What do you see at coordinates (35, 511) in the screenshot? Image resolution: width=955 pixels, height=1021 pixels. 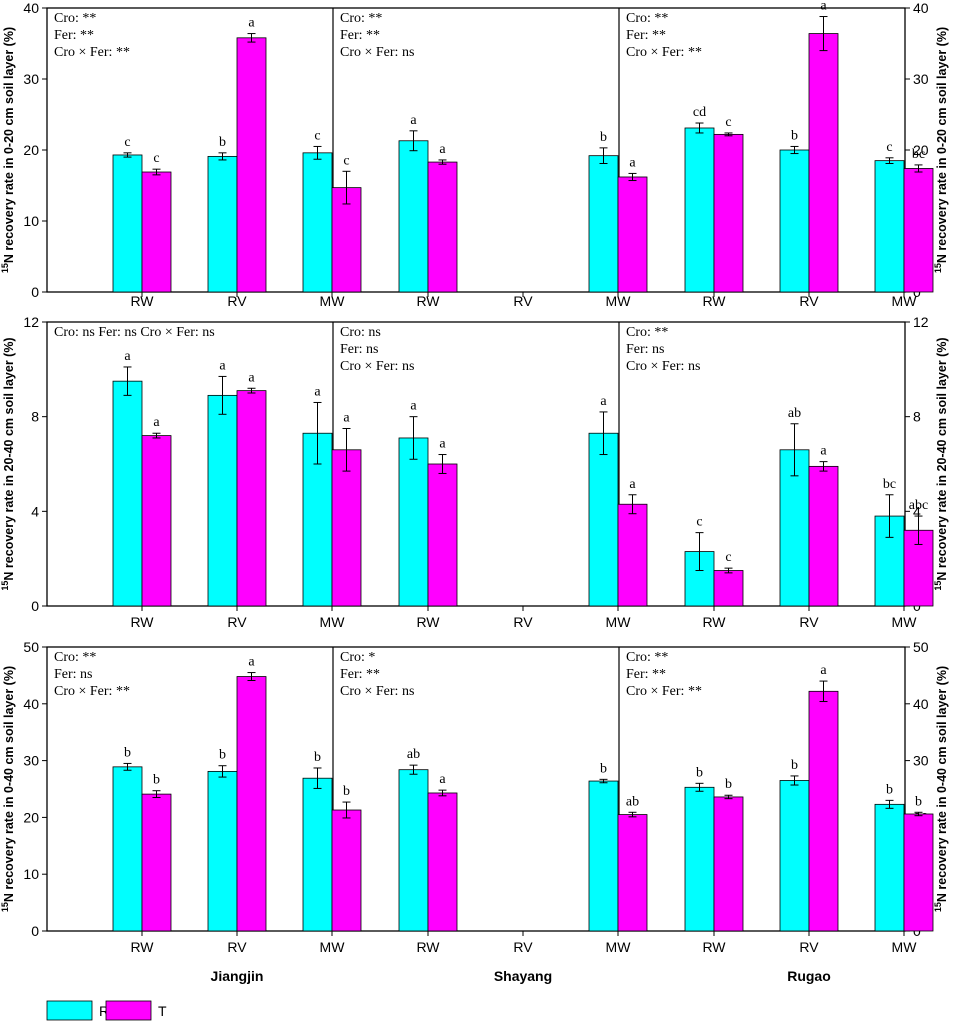 I see `y-tick-label-left: 4` at bounding box center [35, 511].